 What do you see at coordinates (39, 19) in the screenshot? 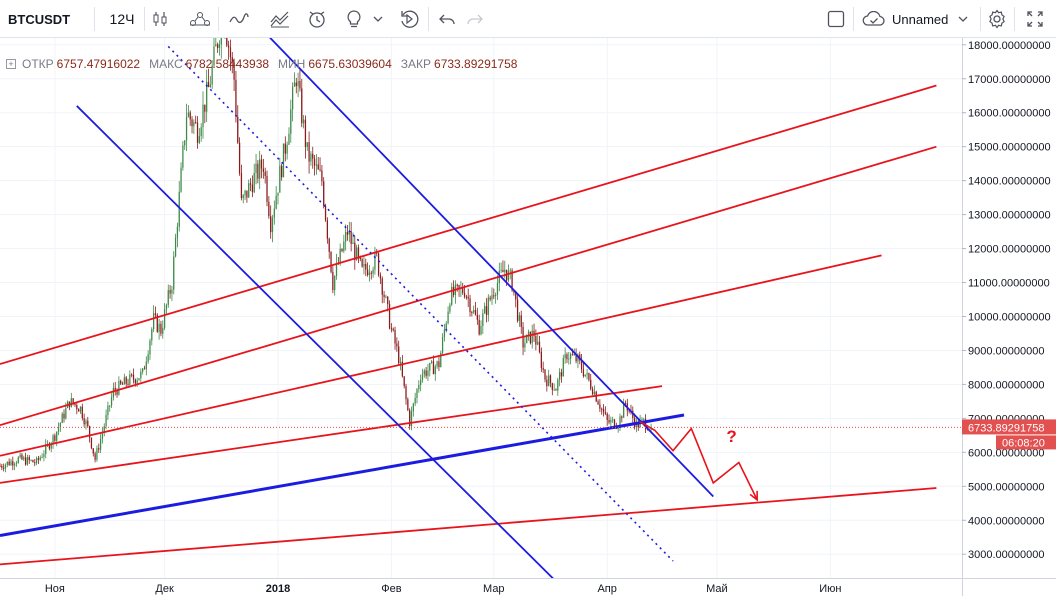
I see `symbol-search: BTCUSDT` at bounding box center [39, 19].